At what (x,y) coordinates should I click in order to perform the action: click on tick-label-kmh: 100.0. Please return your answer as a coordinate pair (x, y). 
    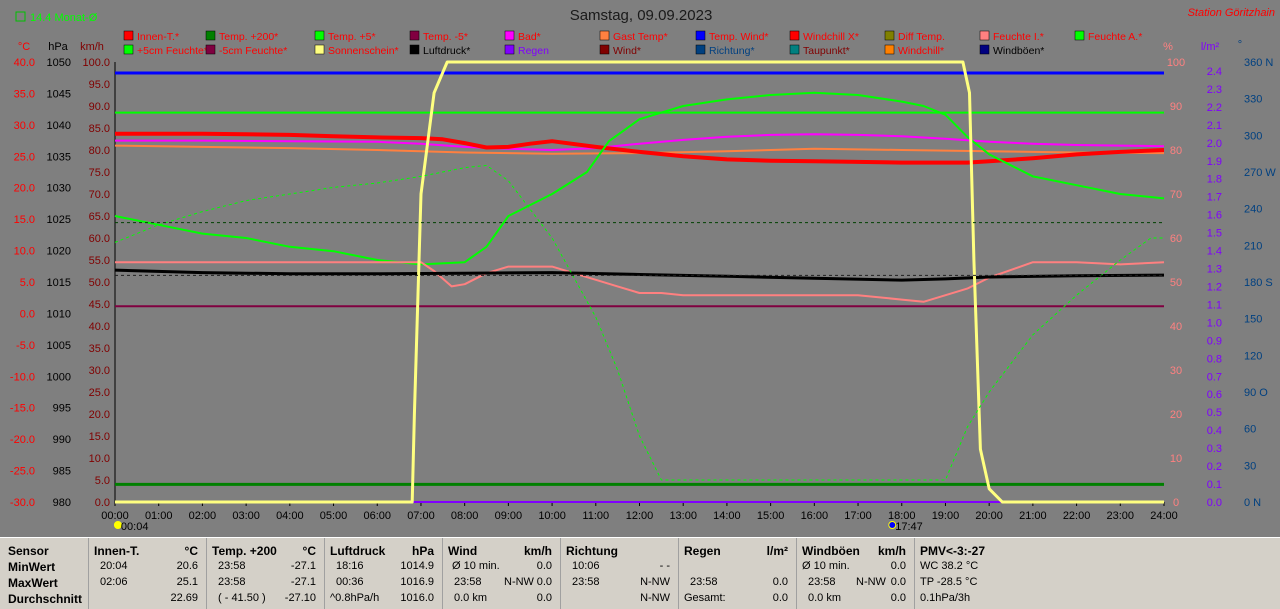
    Looking at the image, I should click on (96, 63).